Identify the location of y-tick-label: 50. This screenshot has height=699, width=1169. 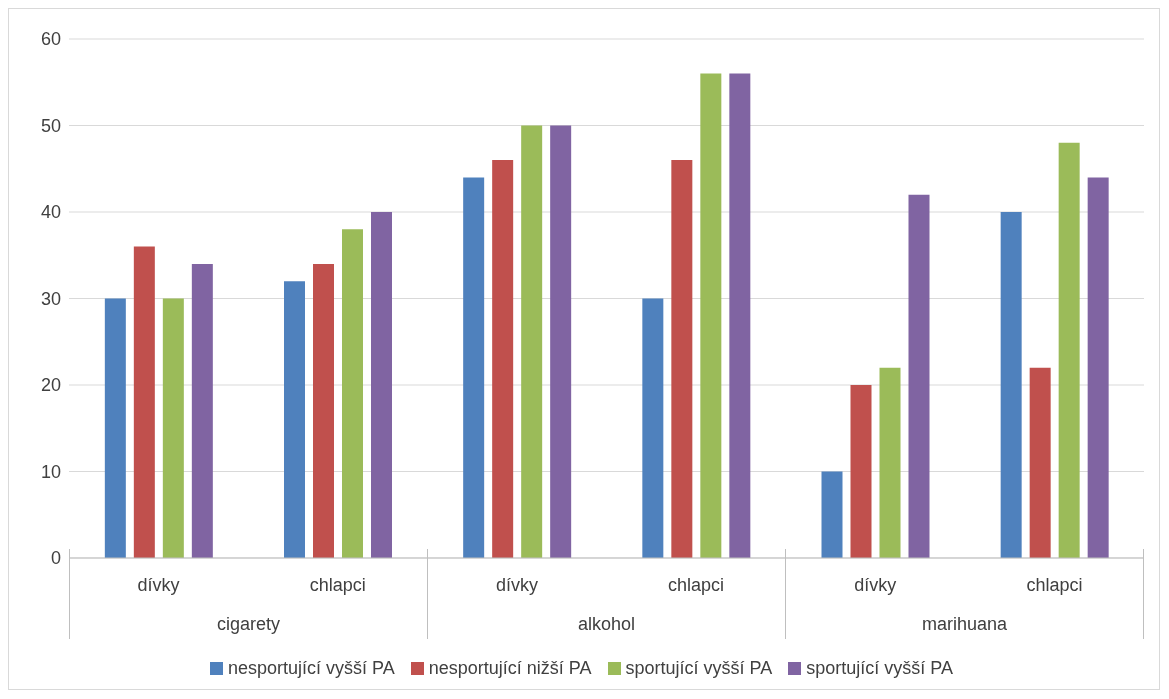
(50, 125).